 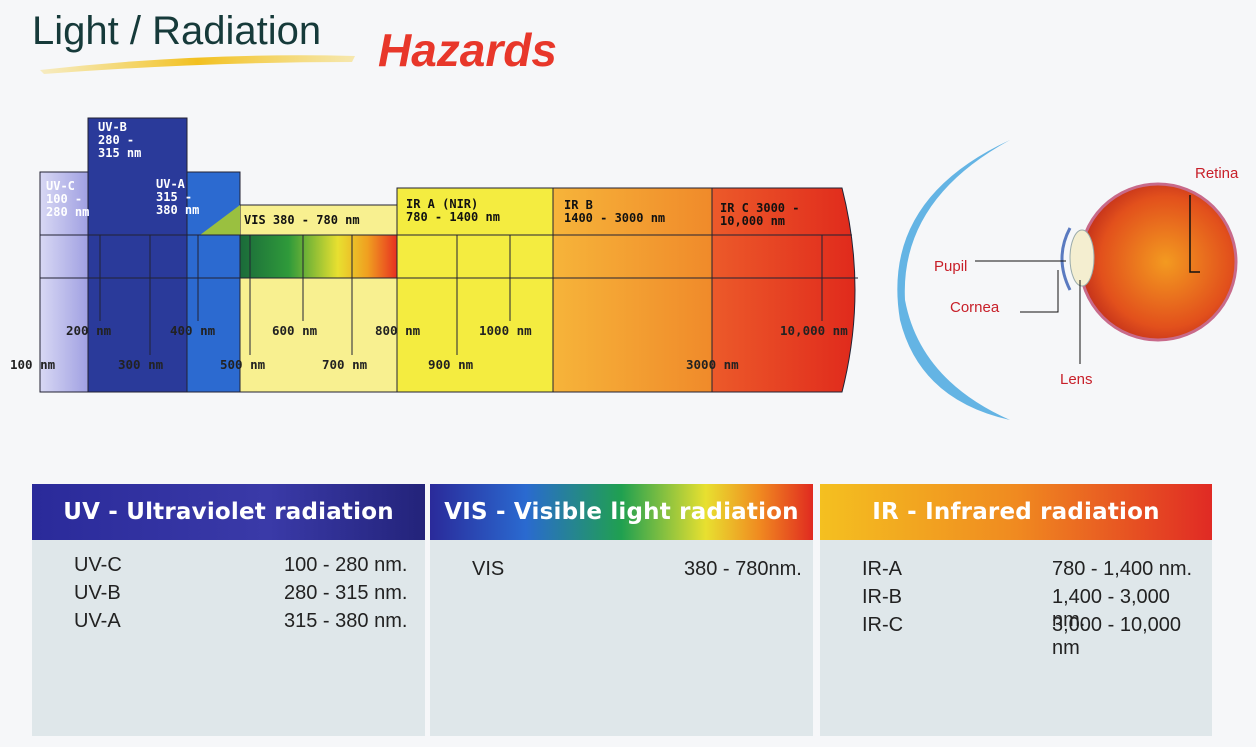 I want to click on range: 315 - 380 nm., so click(x=346, y=621).